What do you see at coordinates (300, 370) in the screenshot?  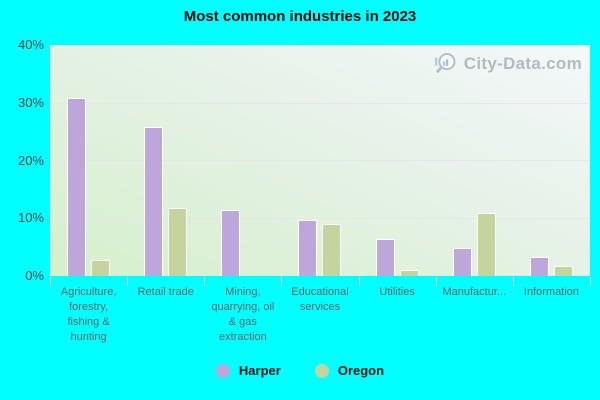 I see `legend: Harper Oregon` at bounding box center [300, 370].